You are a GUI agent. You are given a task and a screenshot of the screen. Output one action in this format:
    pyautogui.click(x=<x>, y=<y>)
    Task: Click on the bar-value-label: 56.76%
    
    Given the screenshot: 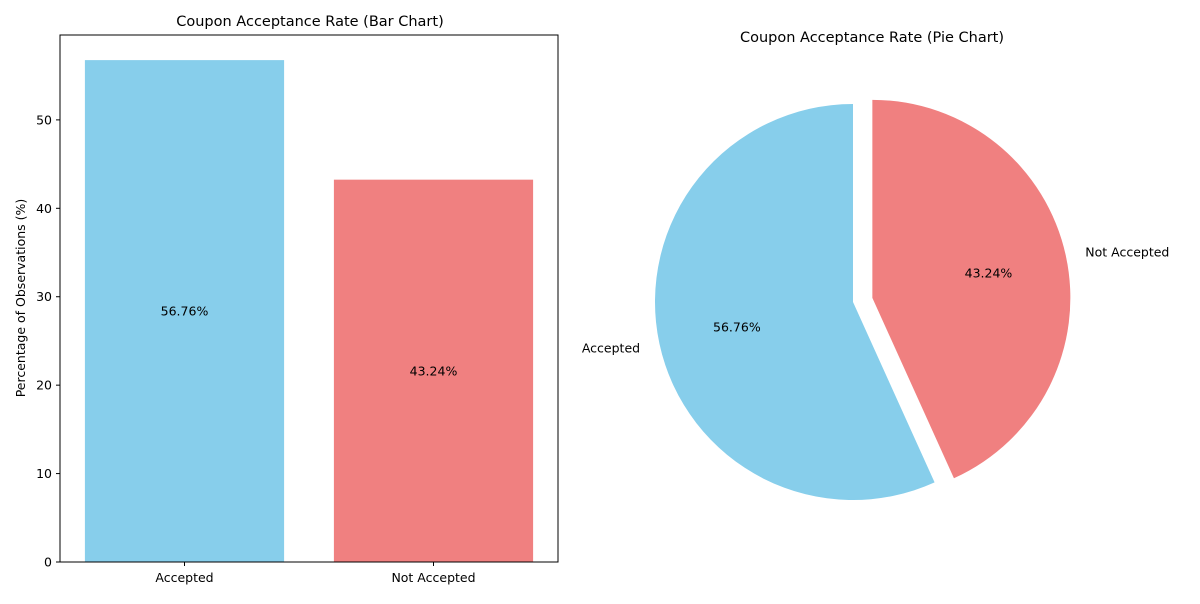 What is the action you would take?
    pyautogui.click(x=185, y=311)
    